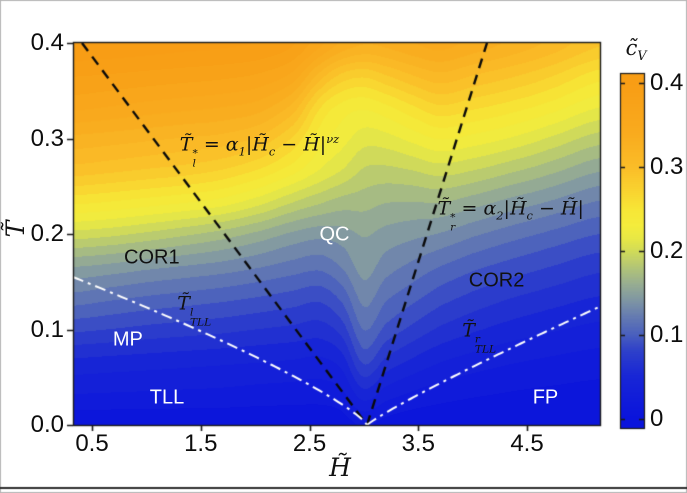 This screenshot has width=687, height=493. Describe the element at coordinates (527, 443) in the screenshot. I see `x-tick-4.5: 4.5` at that location.